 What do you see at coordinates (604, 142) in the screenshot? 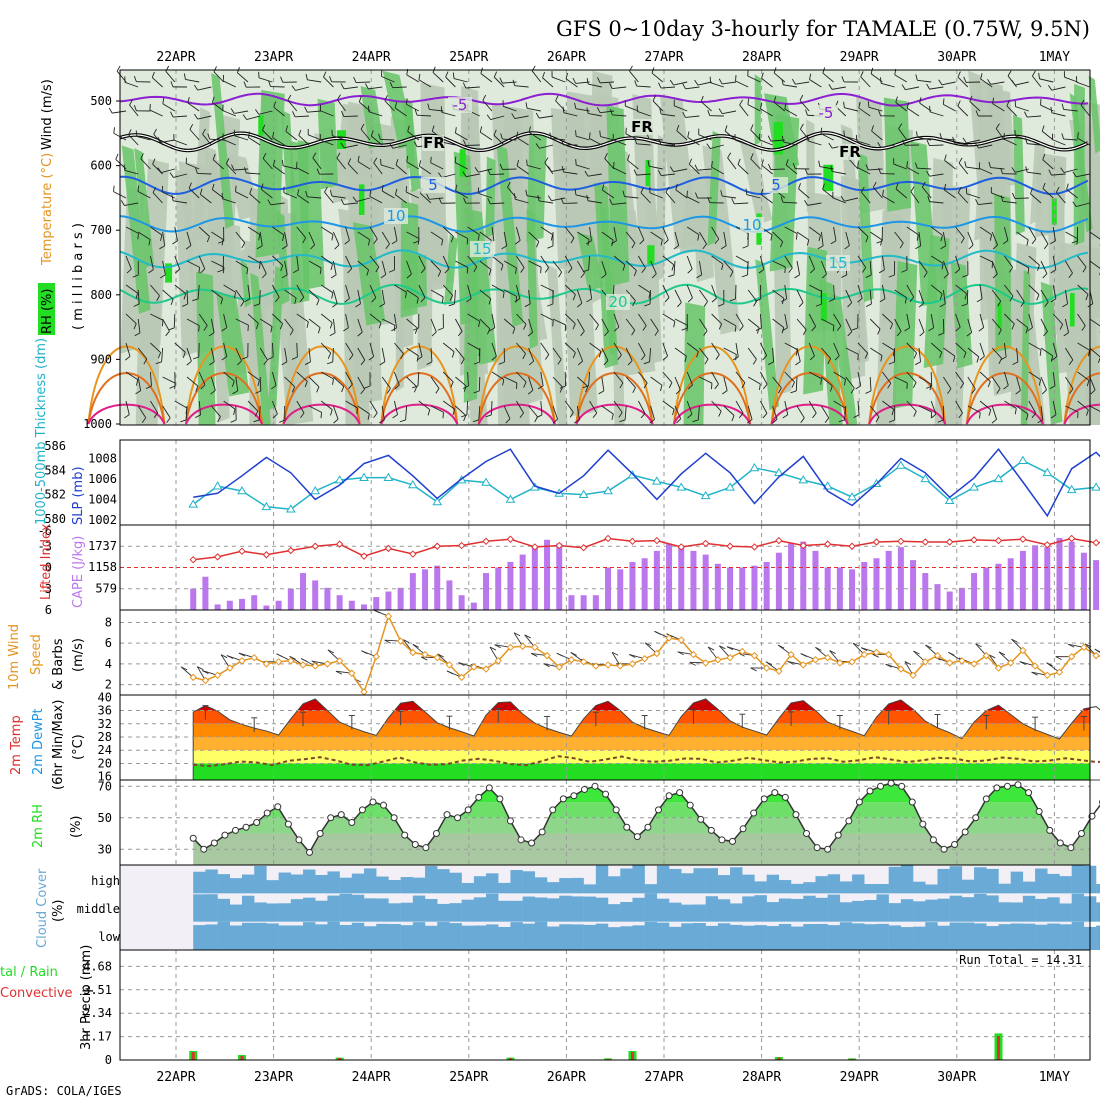
I see `contour-freezing-inner` at bounding box center [604, 142].